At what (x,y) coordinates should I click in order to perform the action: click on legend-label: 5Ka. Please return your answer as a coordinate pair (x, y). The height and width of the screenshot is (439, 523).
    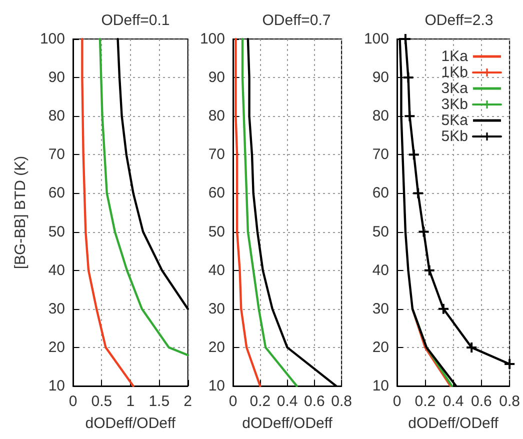
    Looking at the image, I should click on (455, 120).